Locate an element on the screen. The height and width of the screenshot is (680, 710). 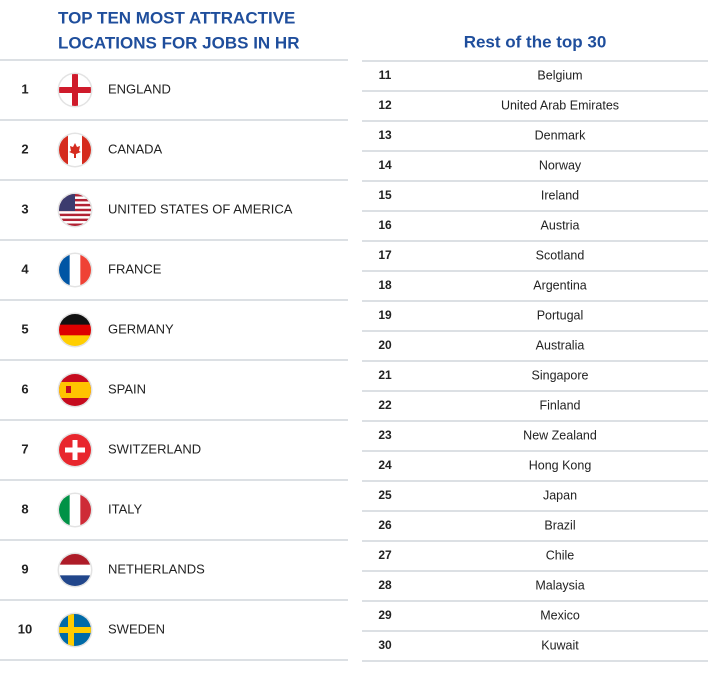
country: Norway is located at coordinates (560, 165).